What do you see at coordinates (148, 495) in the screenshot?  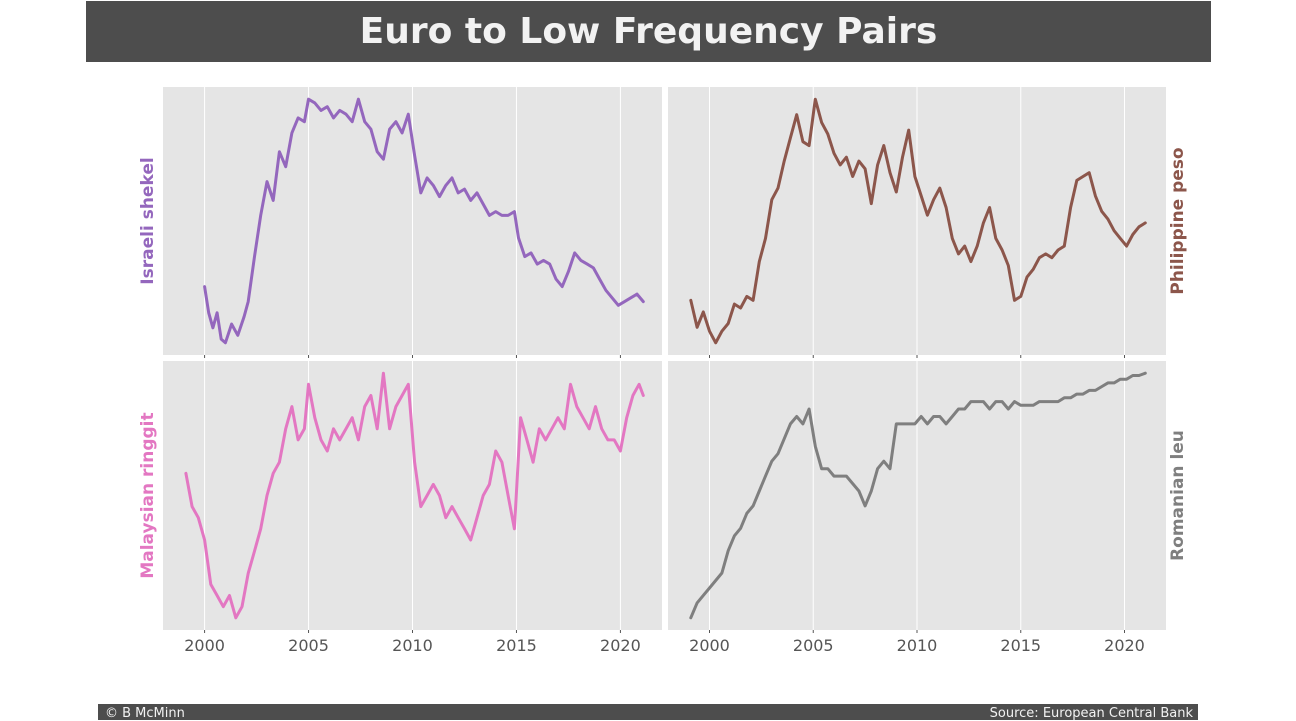 I see `y-axis-label: Malaysian ringgit` at bounding box center [148, 495].